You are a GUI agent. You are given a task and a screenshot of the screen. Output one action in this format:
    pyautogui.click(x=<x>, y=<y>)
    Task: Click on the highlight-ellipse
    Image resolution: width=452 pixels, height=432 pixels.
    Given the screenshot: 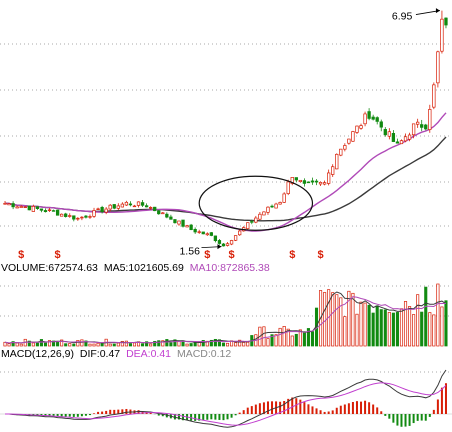 What is the action you would take?
    pyautogui.click(x=256, y=203)
    